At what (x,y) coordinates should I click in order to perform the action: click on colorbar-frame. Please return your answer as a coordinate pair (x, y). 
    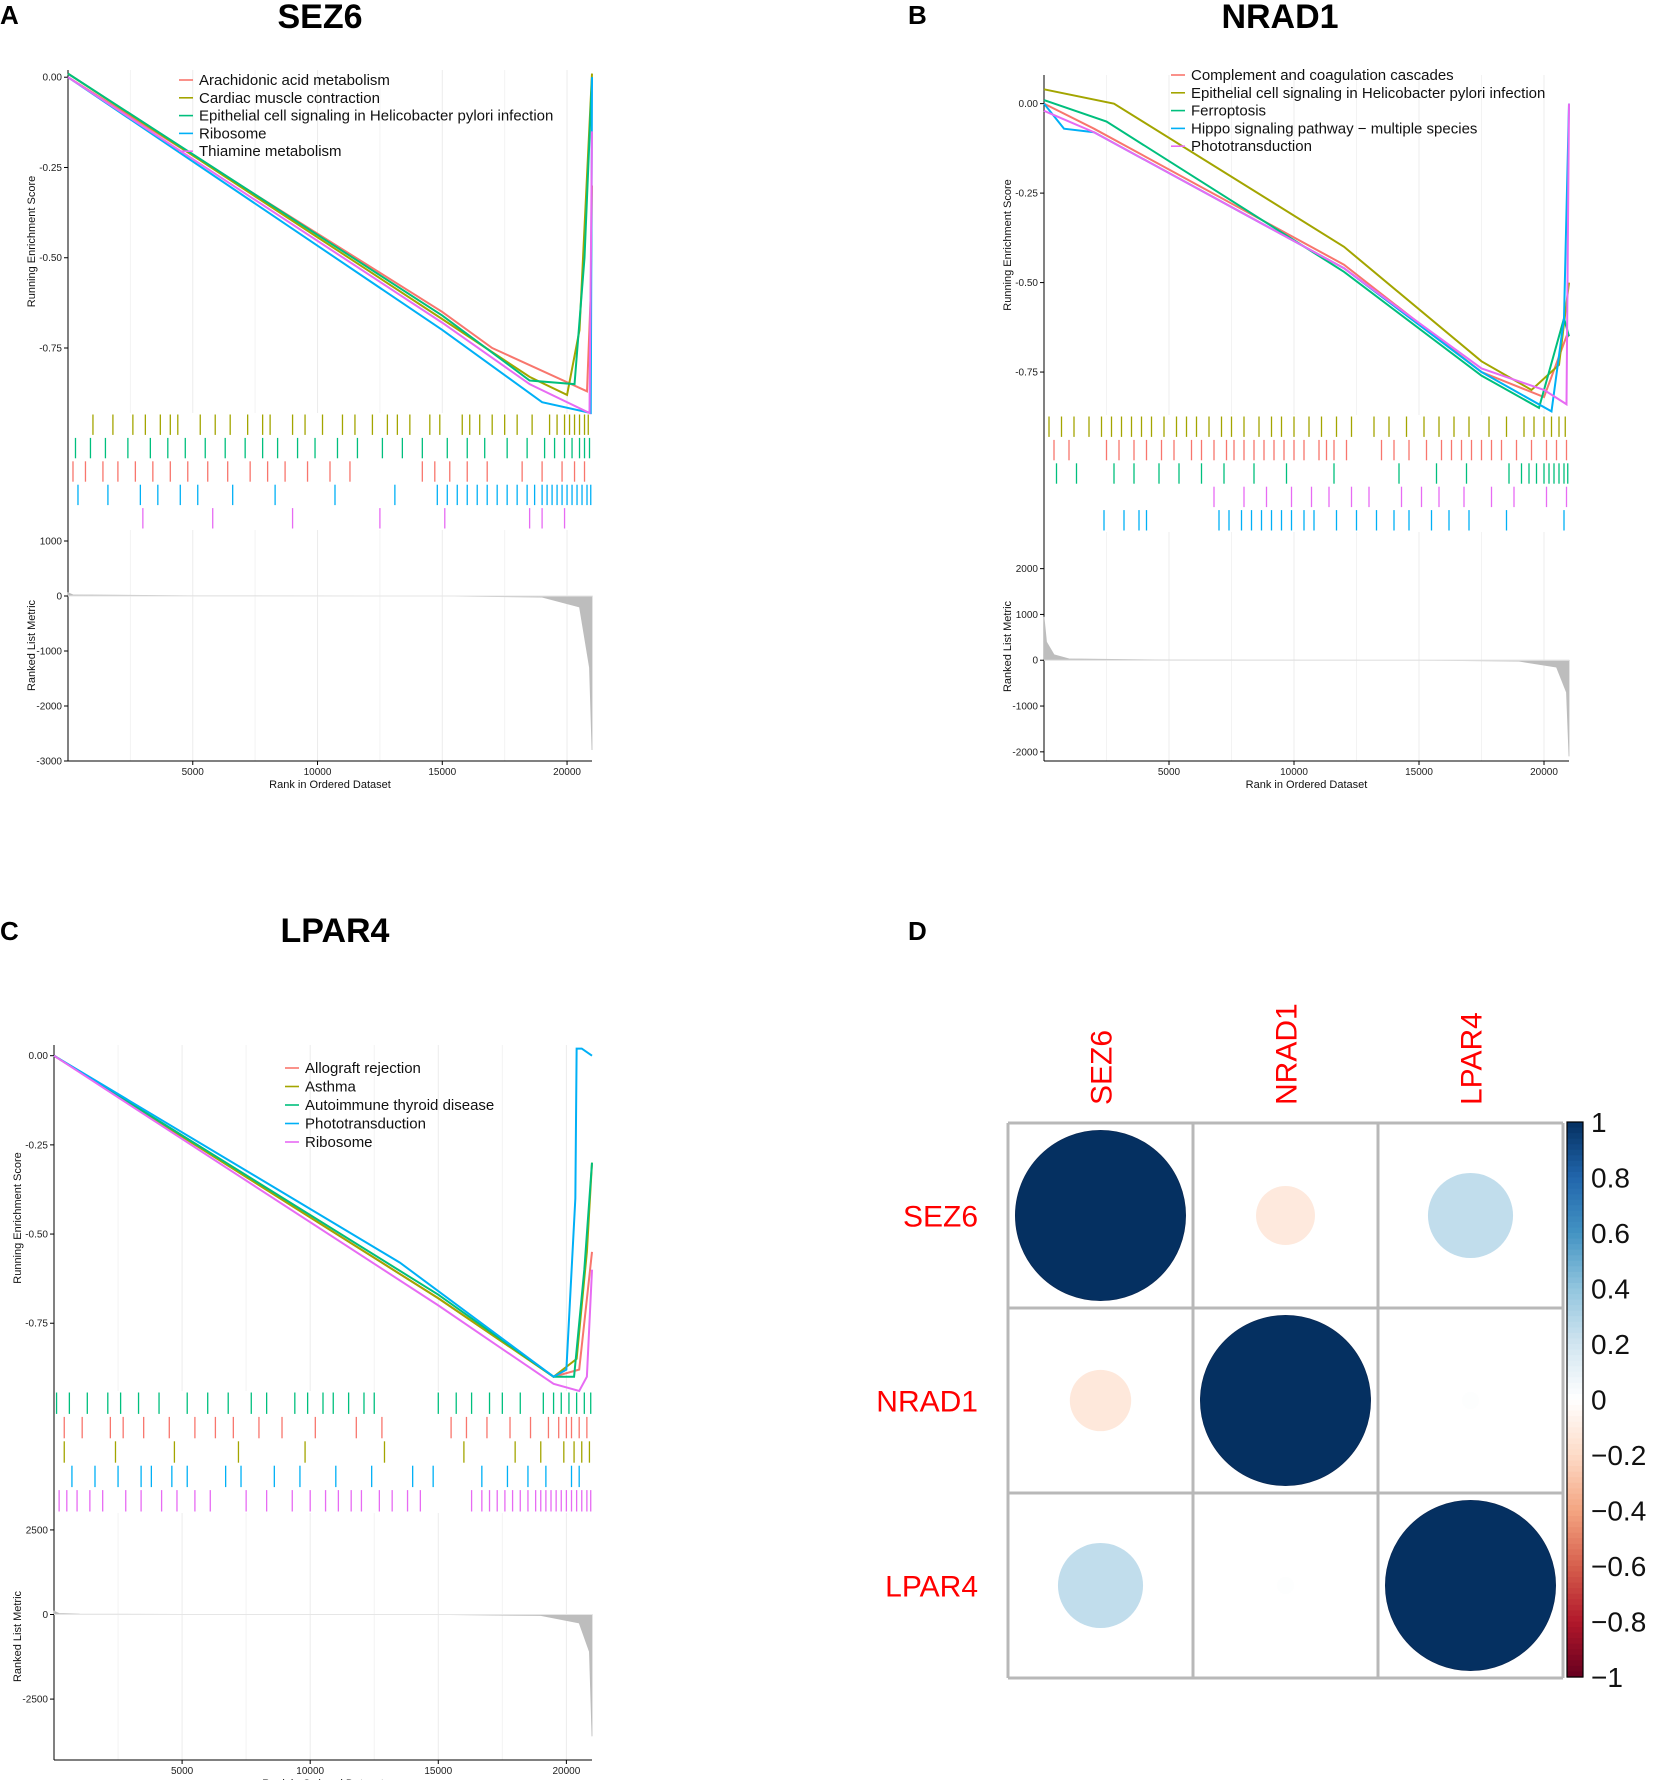
    Looking at the image, I should click on (1575, 1399).